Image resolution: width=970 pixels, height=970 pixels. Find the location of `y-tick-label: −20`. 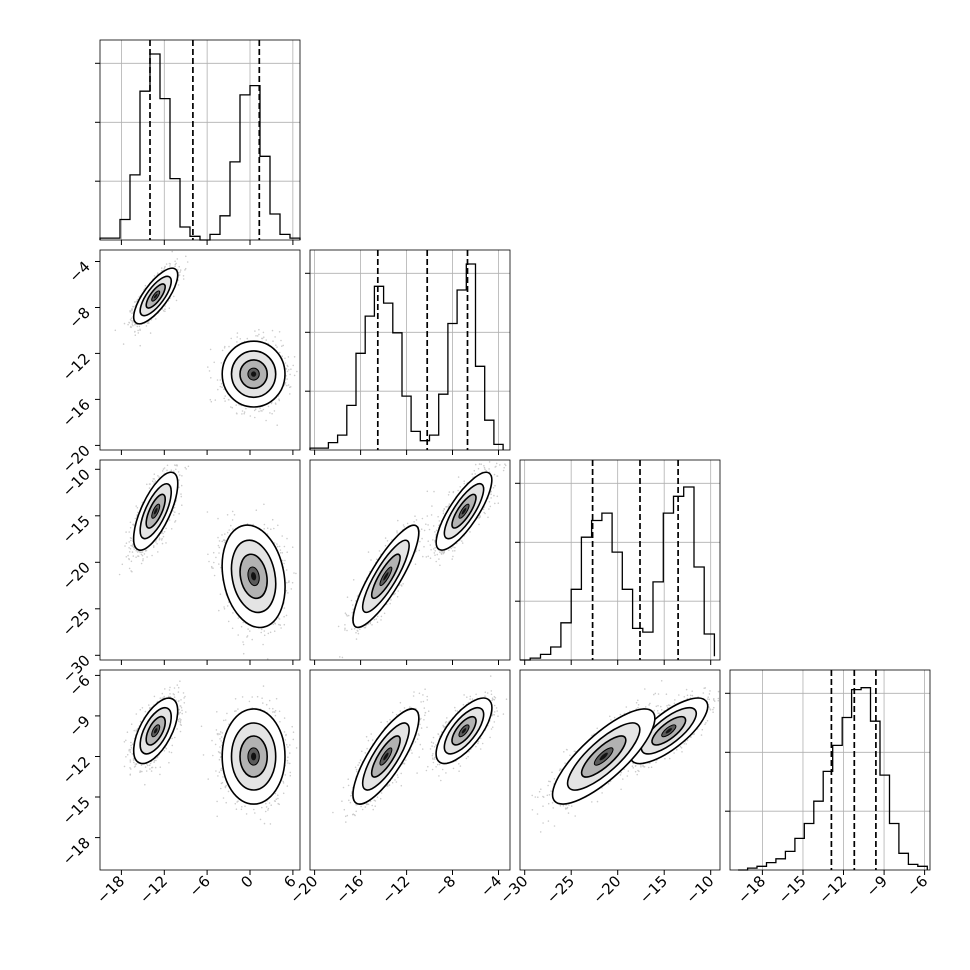

y-tick-label: −20 is located at coordinates (76, 575).